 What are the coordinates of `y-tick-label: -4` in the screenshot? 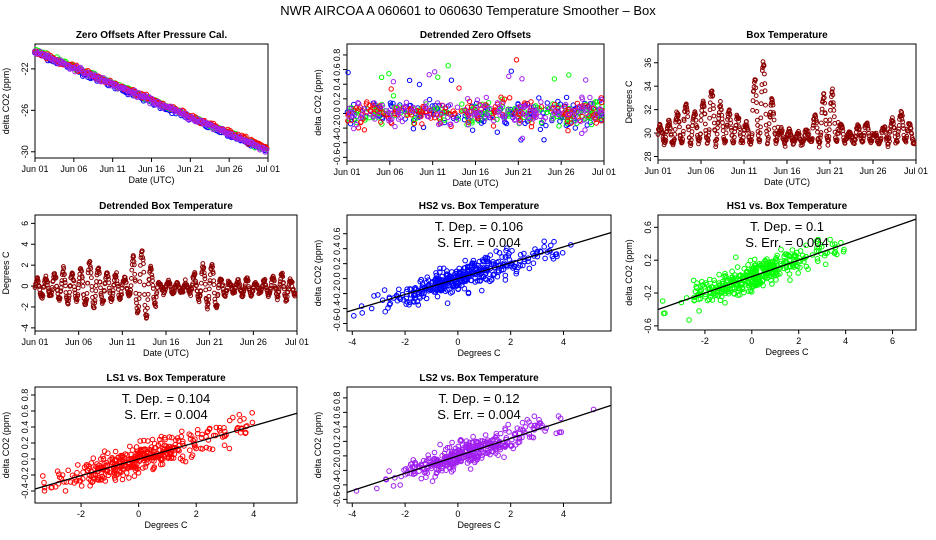 It's located at (25, 328).